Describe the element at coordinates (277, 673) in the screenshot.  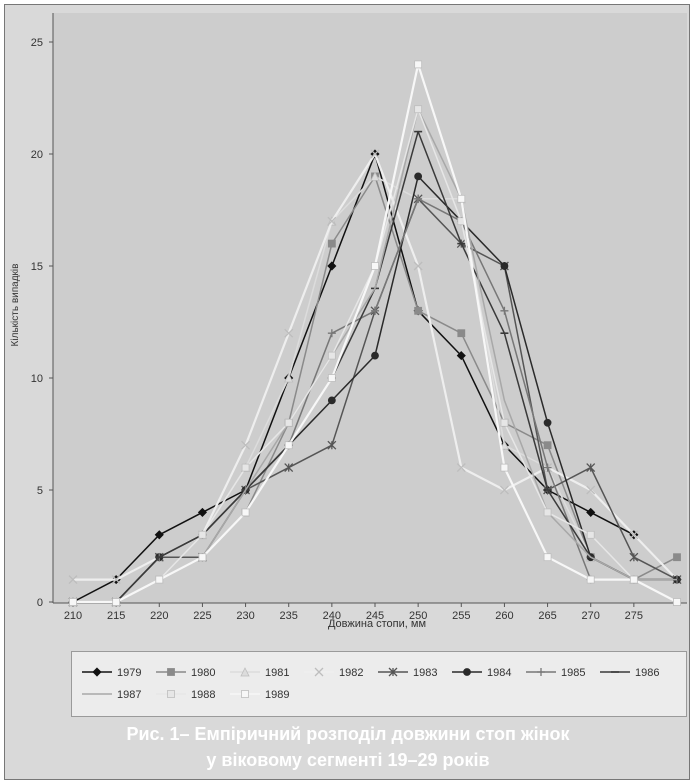
I see `legend-label: 1981` at that location.